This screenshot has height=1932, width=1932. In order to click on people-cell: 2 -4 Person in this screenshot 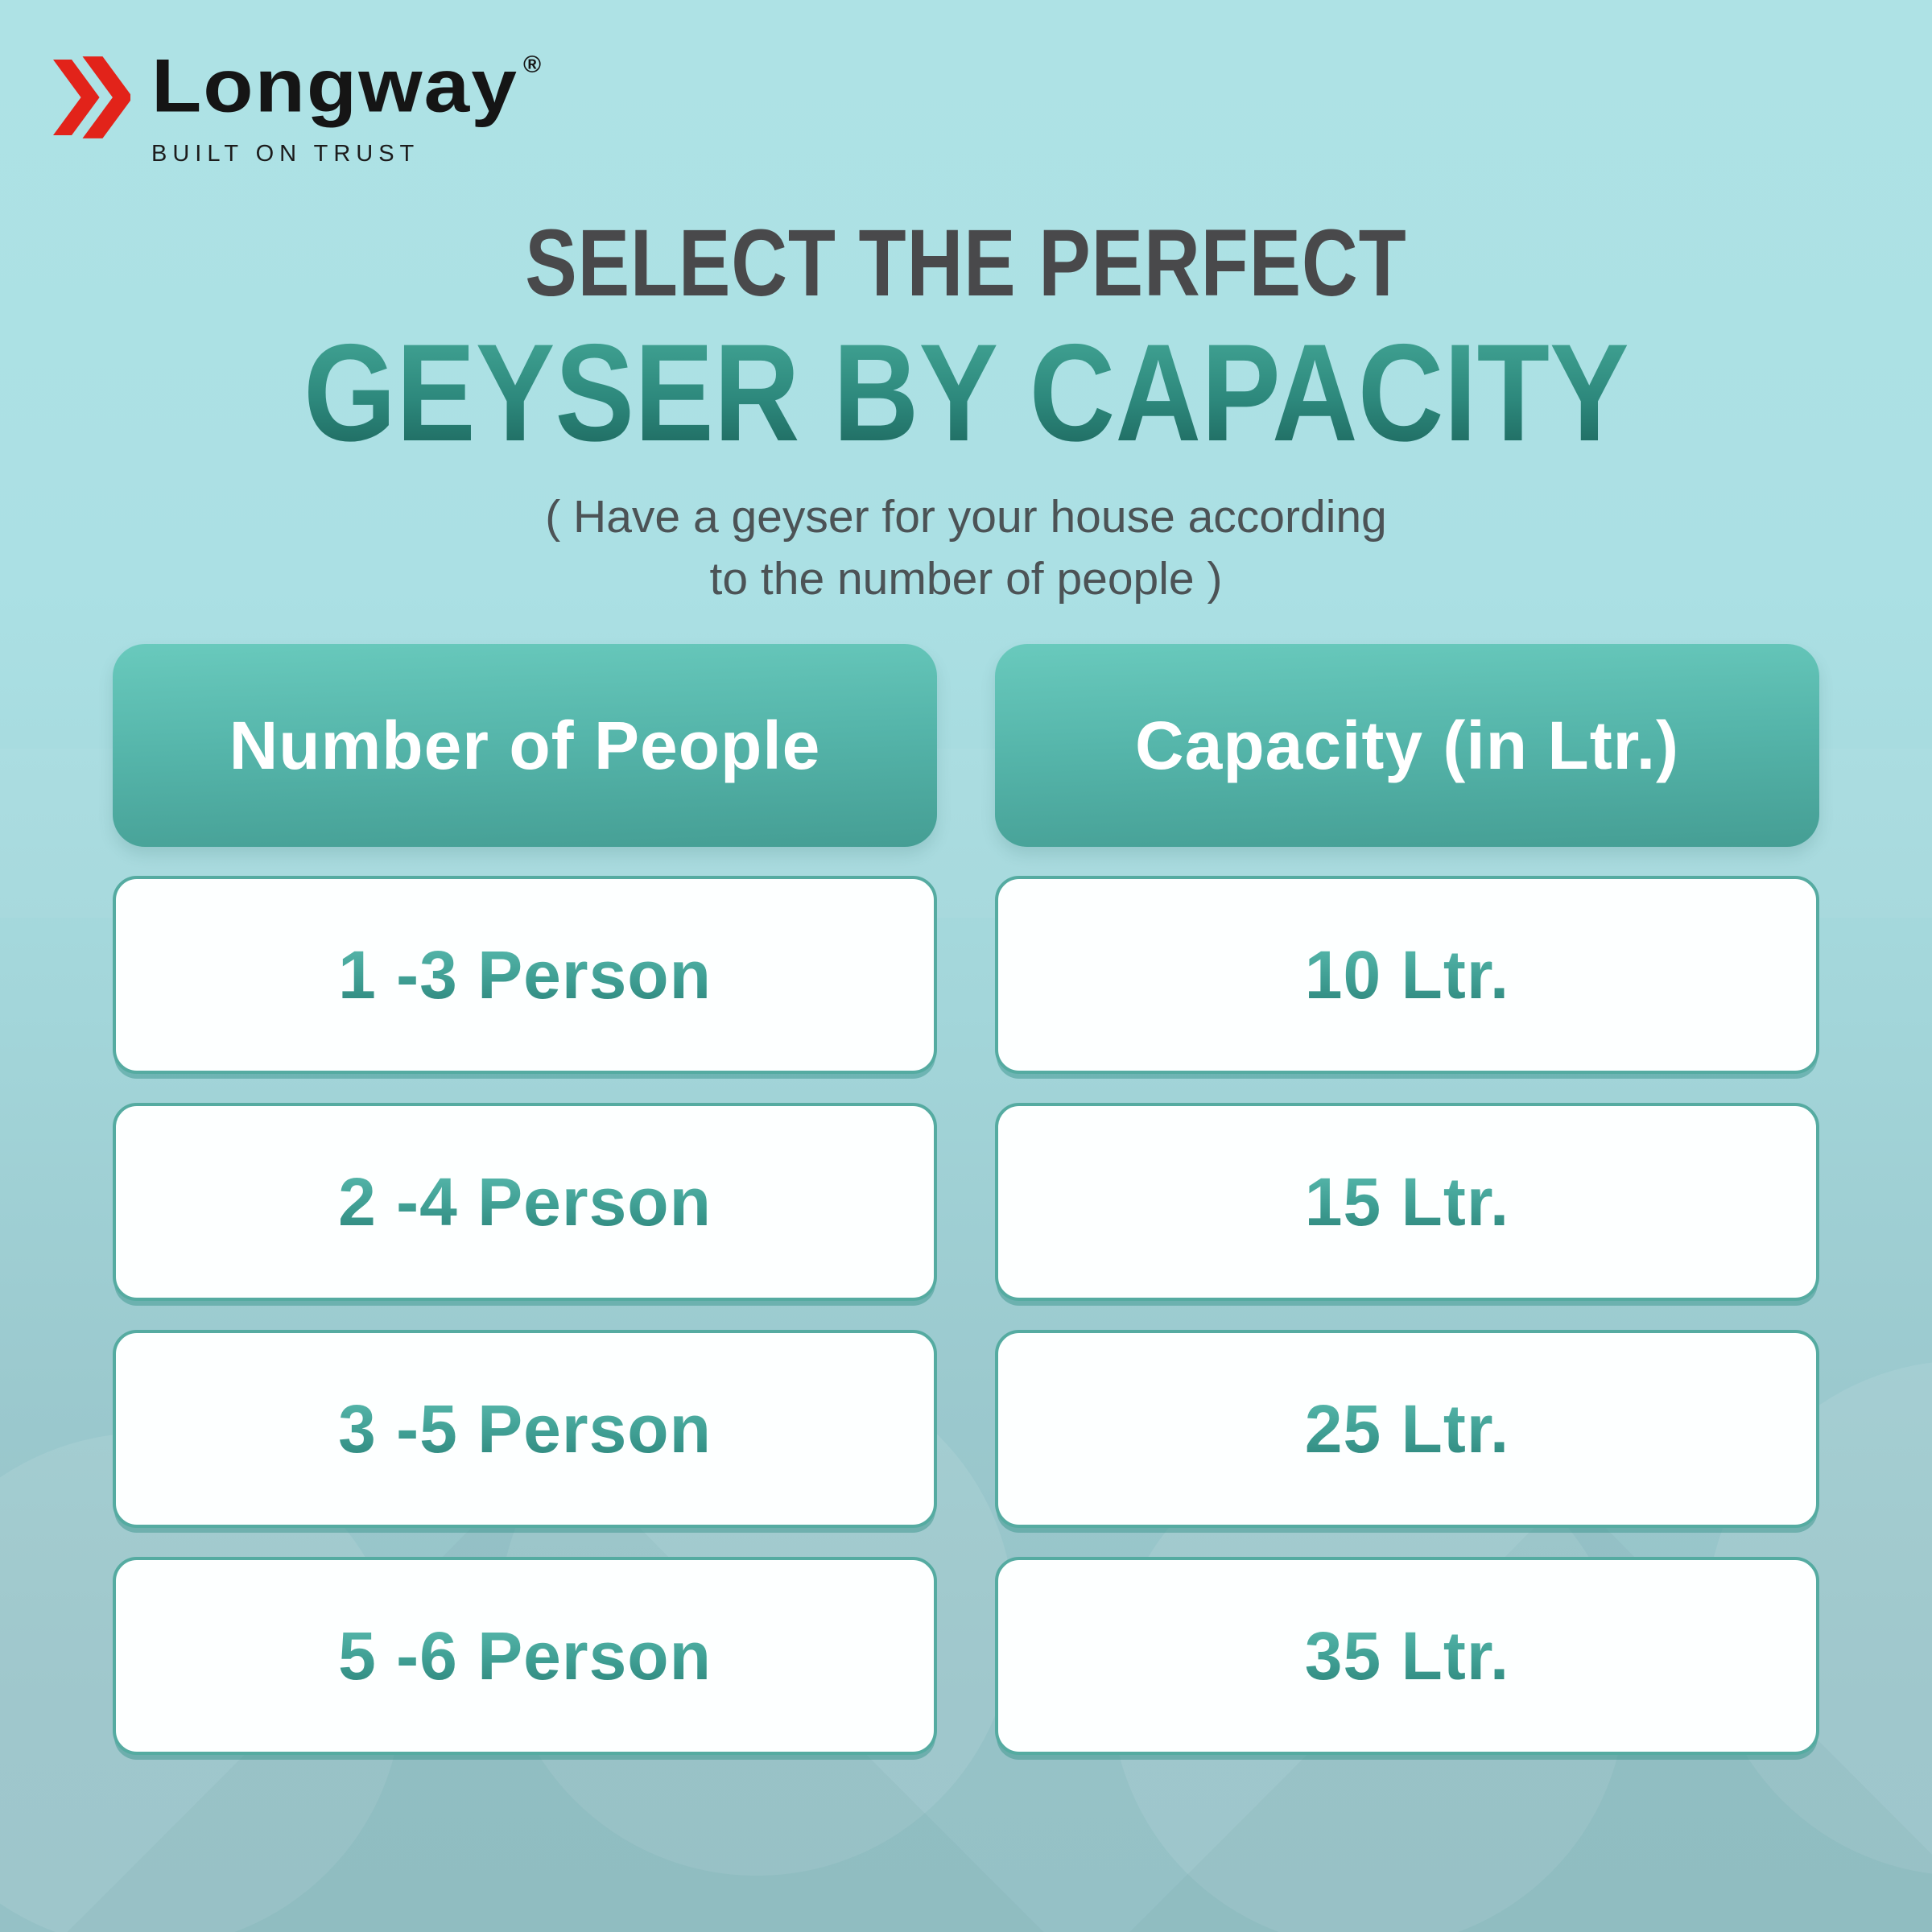, I will do `click(525, 1201)`.